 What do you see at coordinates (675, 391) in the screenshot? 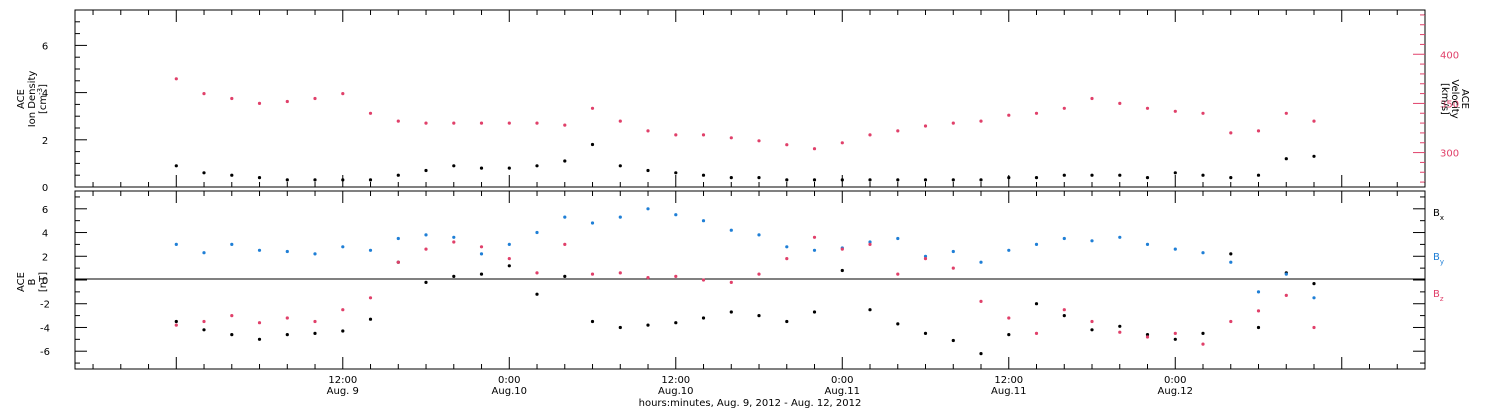
I see `x-tick-date-label: Aug.10` at bounding box center [675, 391].